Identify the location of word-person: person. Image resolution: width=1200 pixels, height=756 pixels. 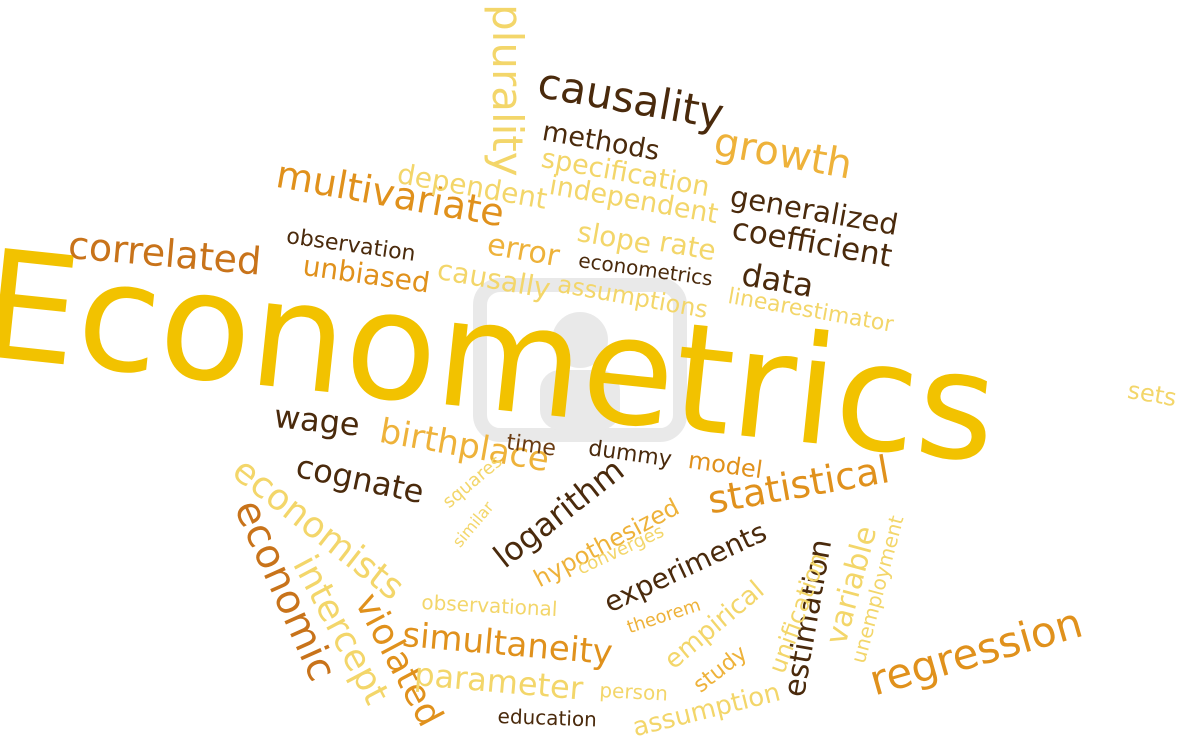
(633, 692).